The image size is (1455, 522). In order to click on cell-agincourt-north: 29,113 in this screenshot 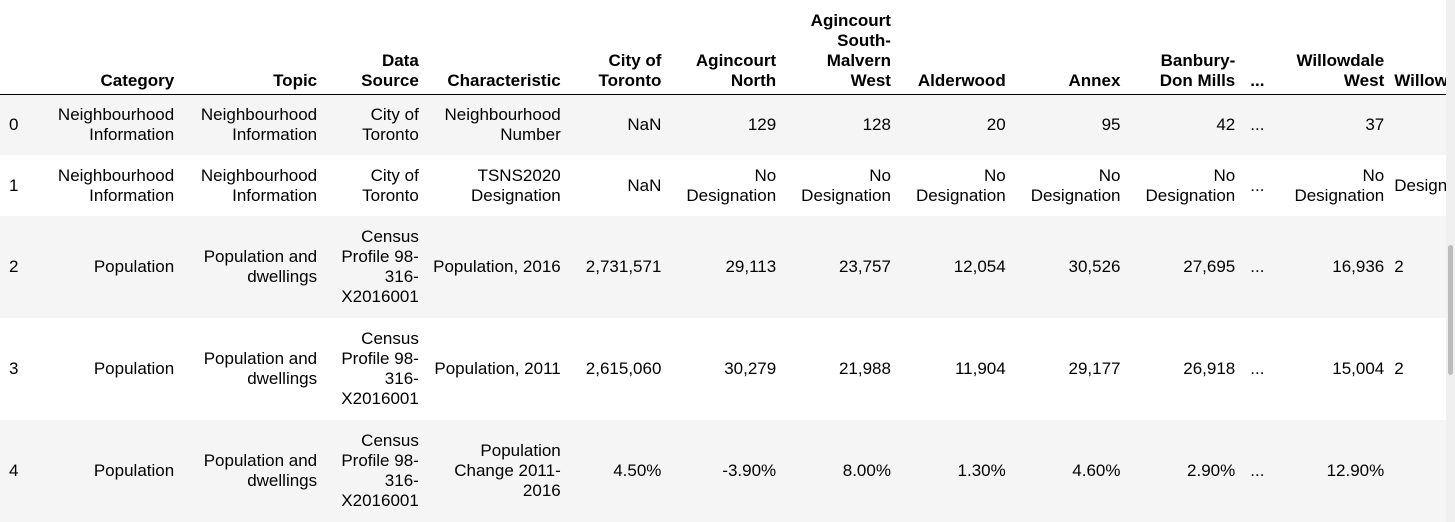, I will do `click(751, 266)`.